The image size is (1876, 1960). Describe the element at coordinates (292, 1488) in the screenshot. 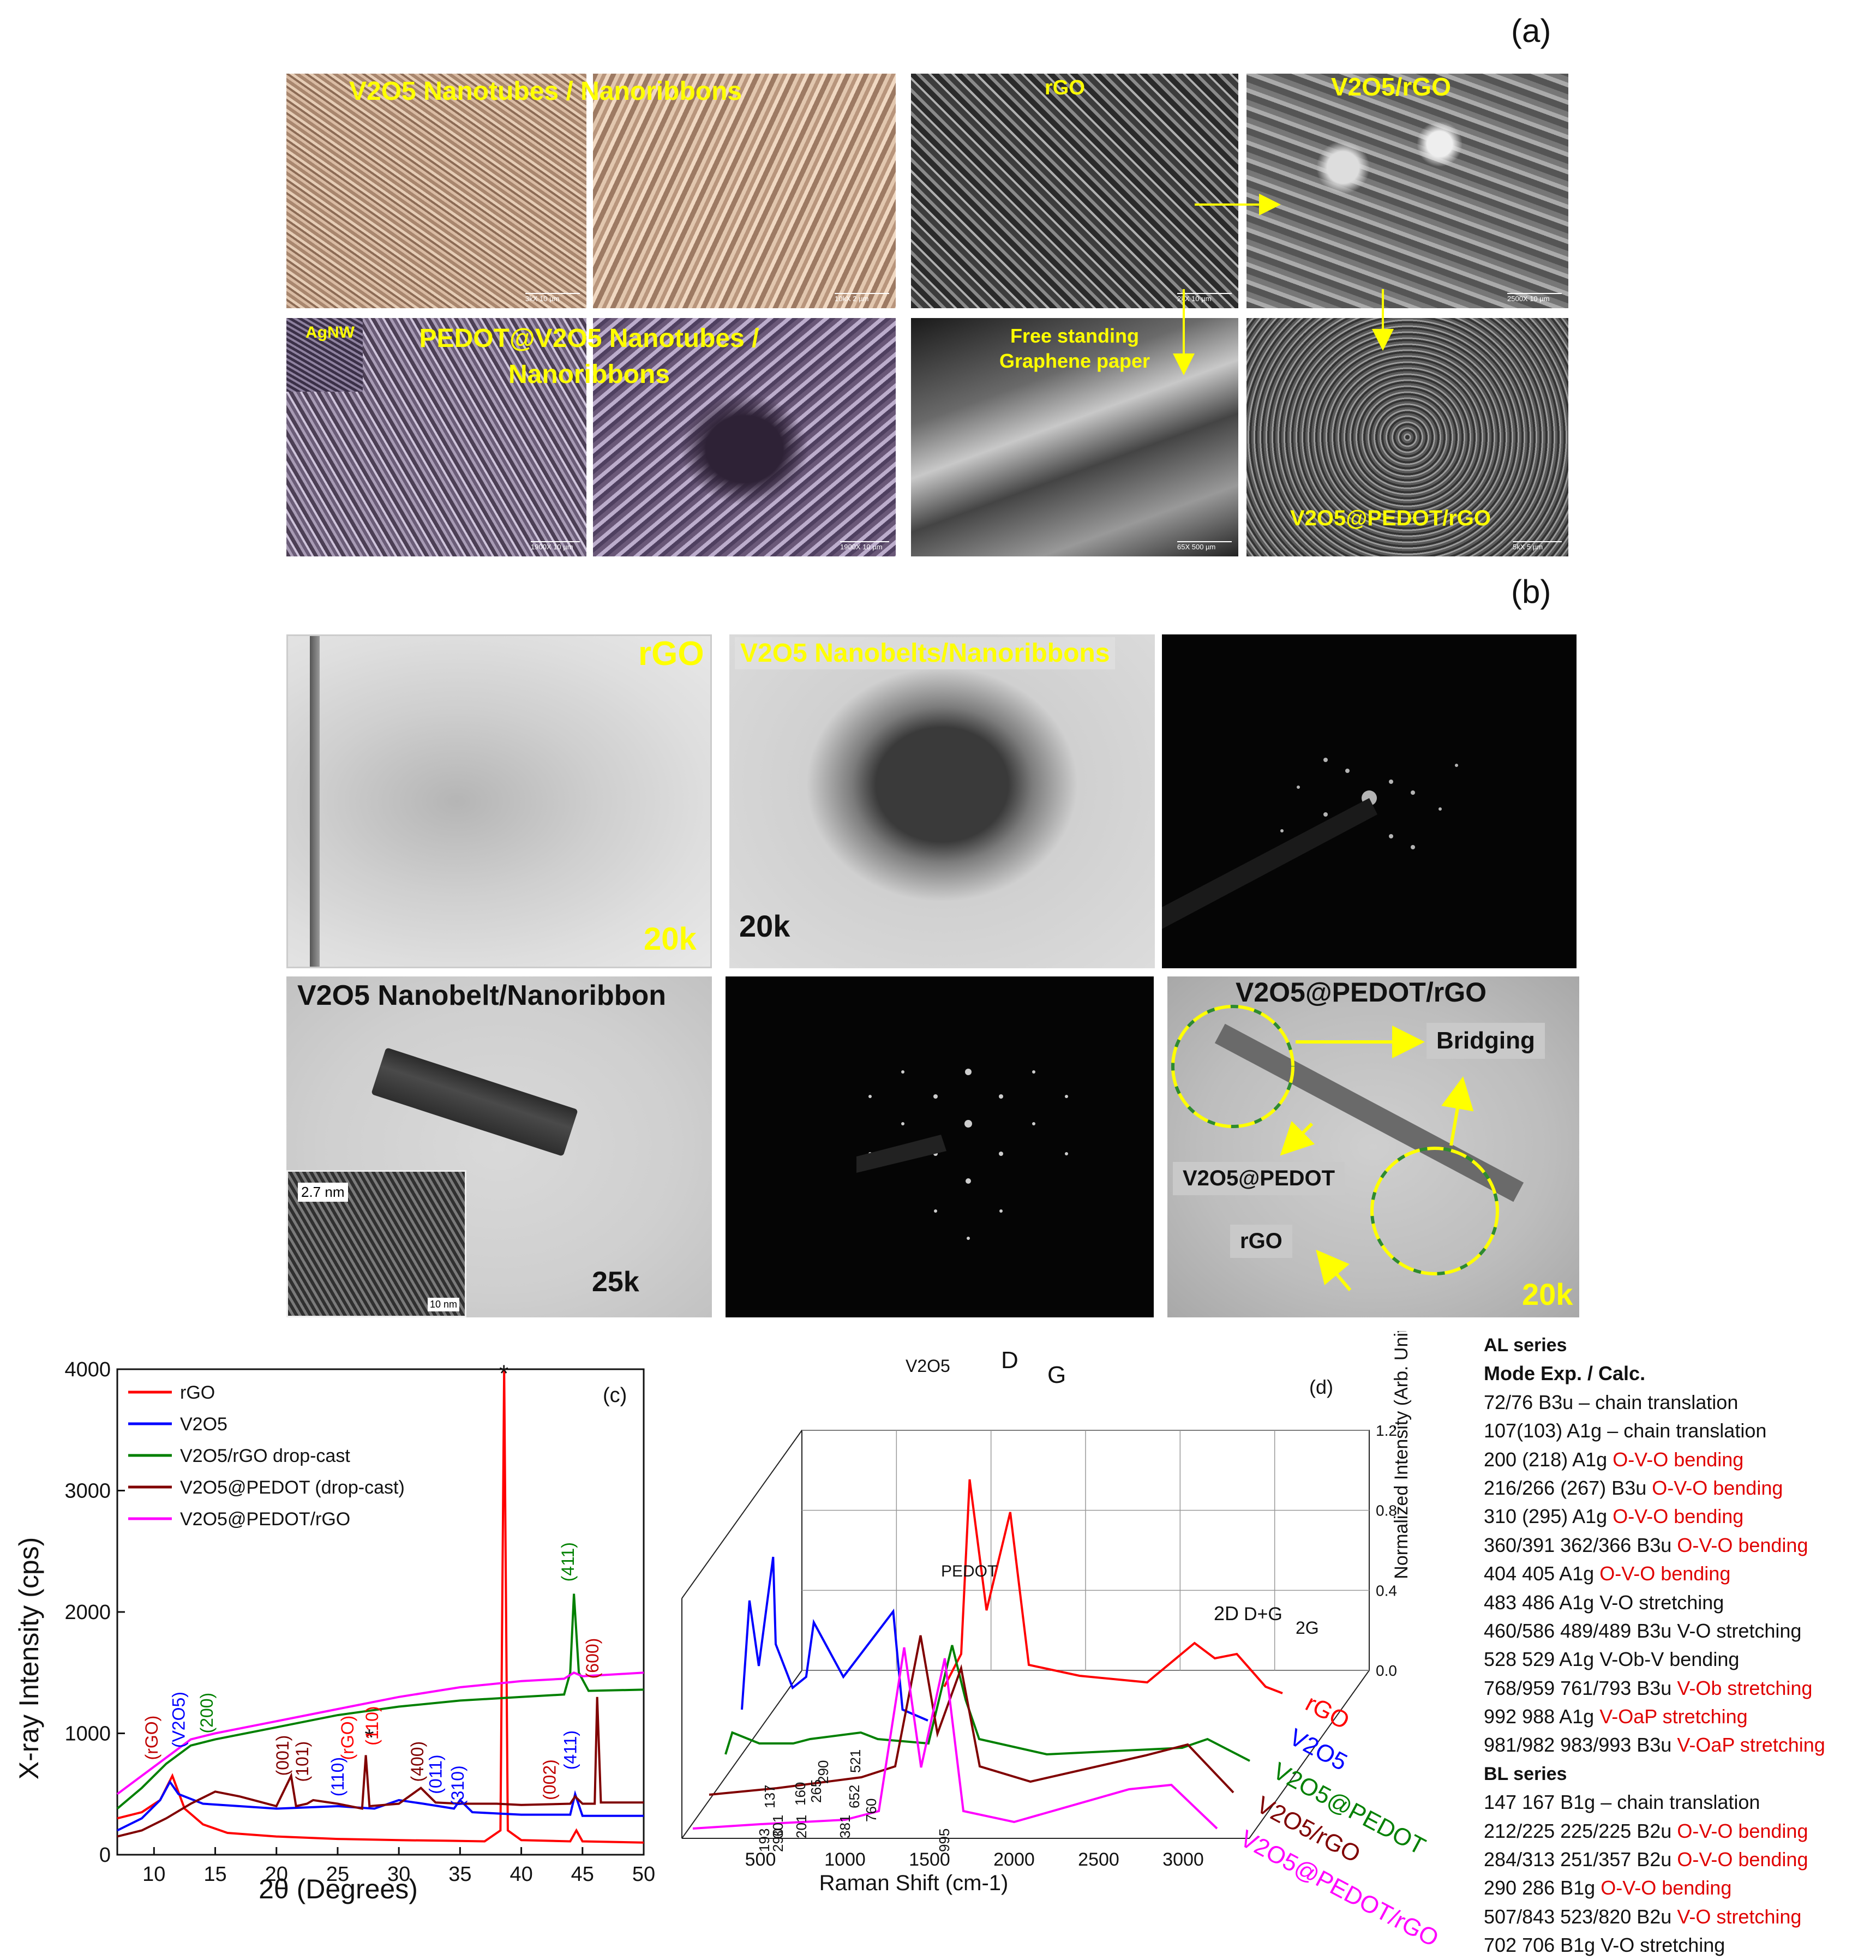

I see `xrd-legend-label: V2O5@PEDOT (drop-cast)` at that location.